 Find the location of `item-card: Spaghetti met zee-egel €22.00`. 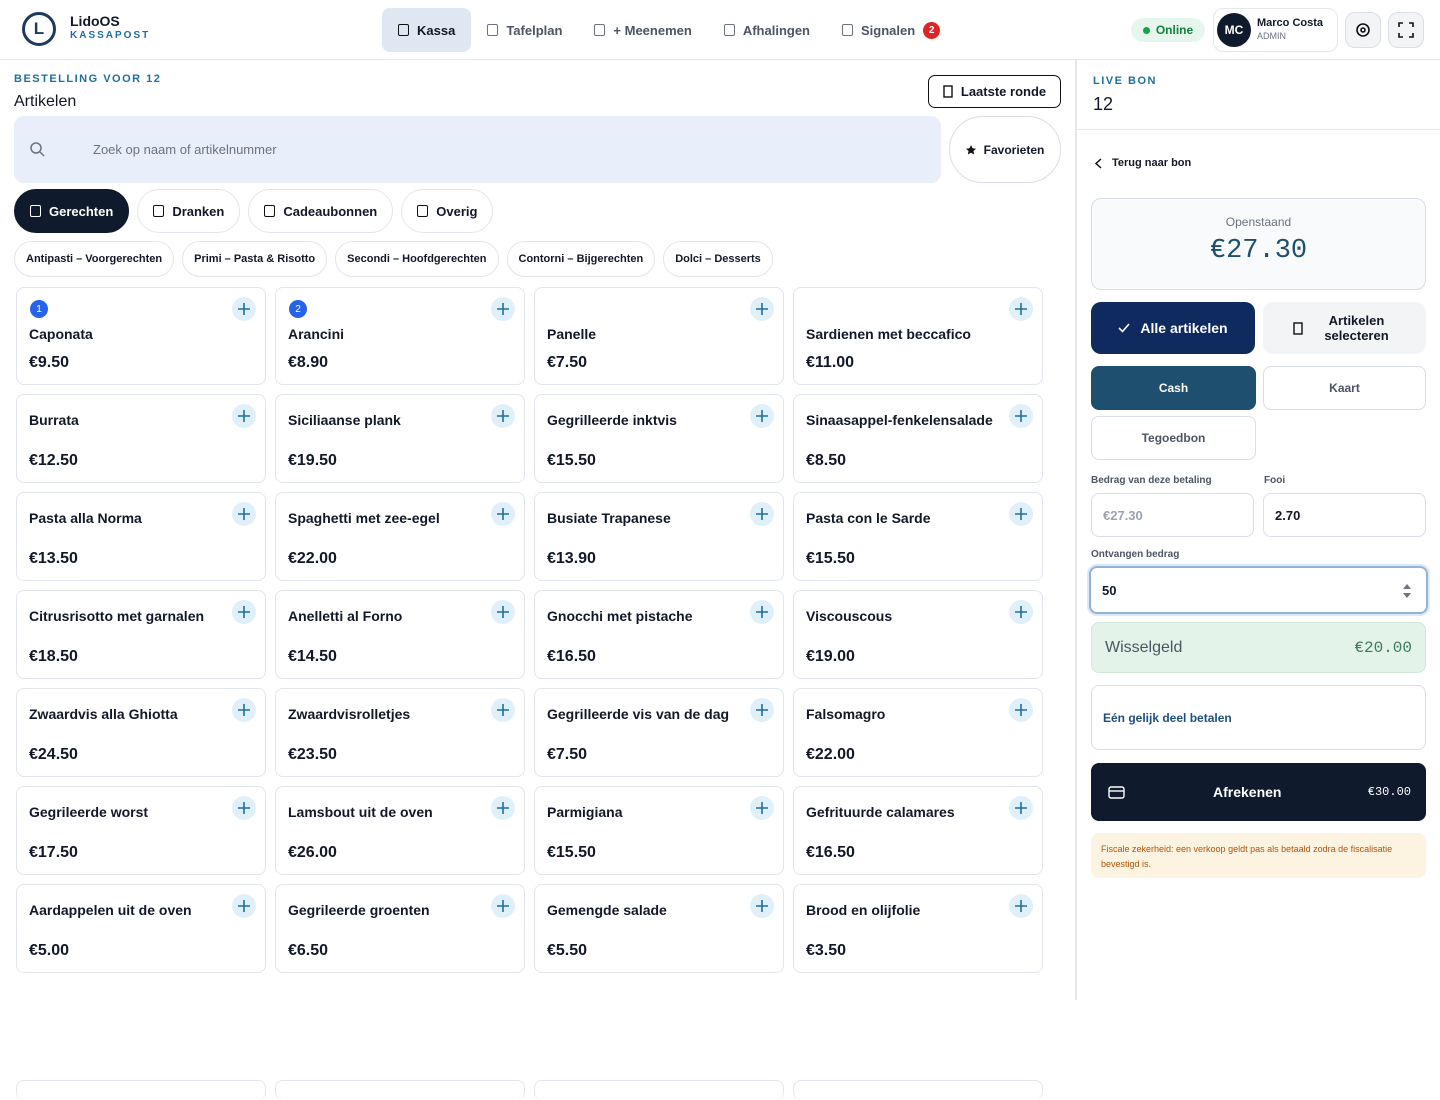

item-card: Spaghetti met zee-egel €22.00 is located at coordinates (400, 536).